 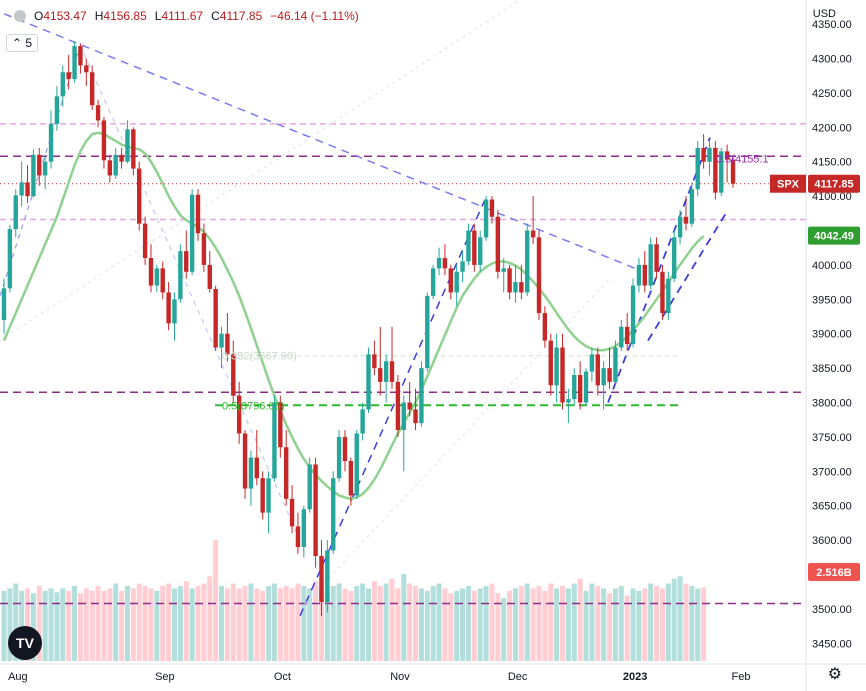 What do you see at coordinates (834, 674) in the screenshot?
I see `gear-icon: ⚙` at bounding box center [834, 674].